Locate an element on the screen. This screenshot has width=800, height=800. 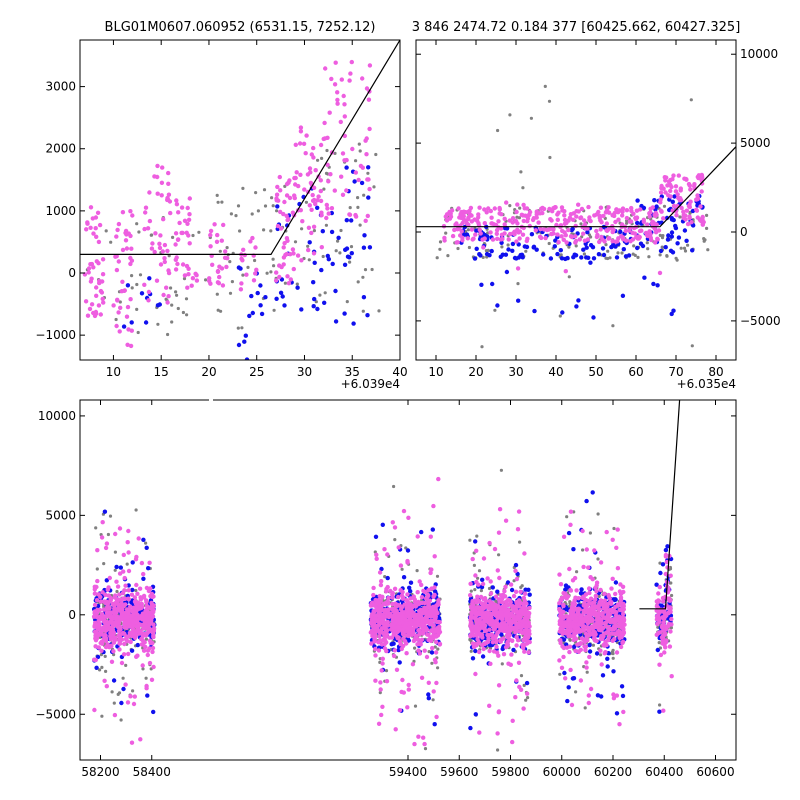
y-tick-label: −5000 is located at coordinates (760, 321).